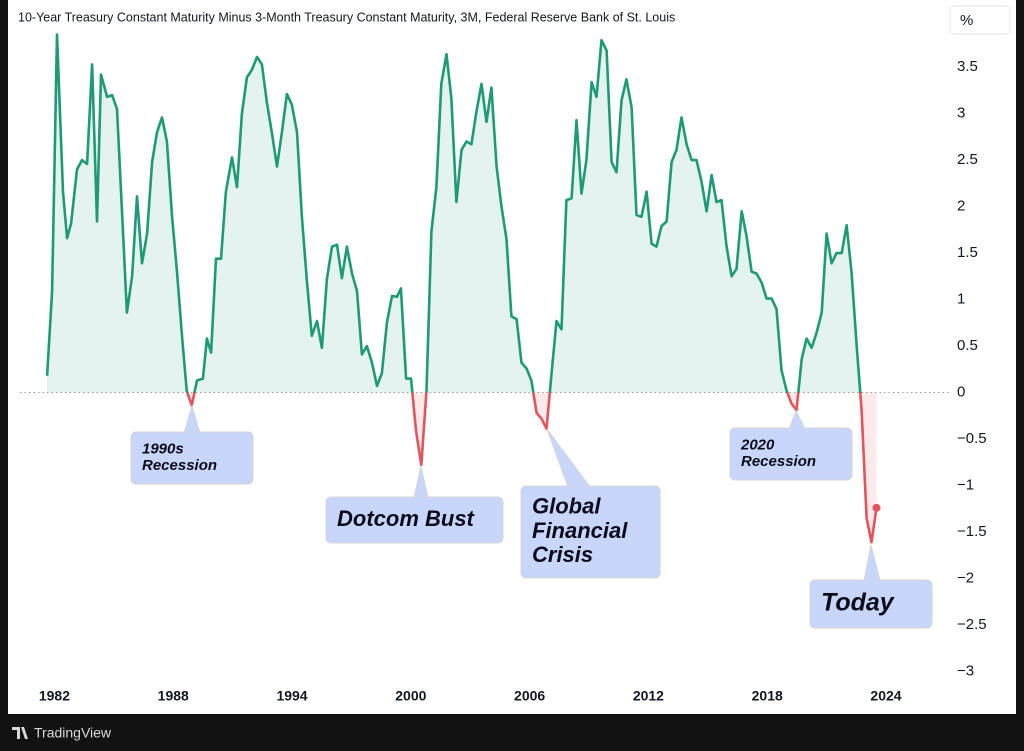 The image size is (1024, 751). I want to click on callout-text: 2020, so click(757, 445).